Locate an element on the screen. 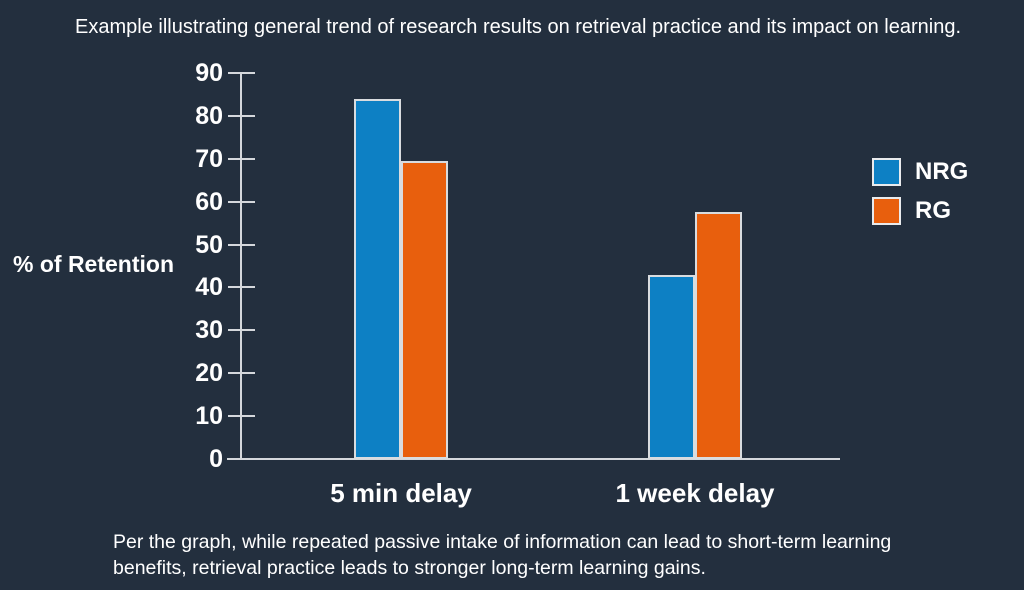  legend-label-rg: RG is located at coordinates (933, 210).